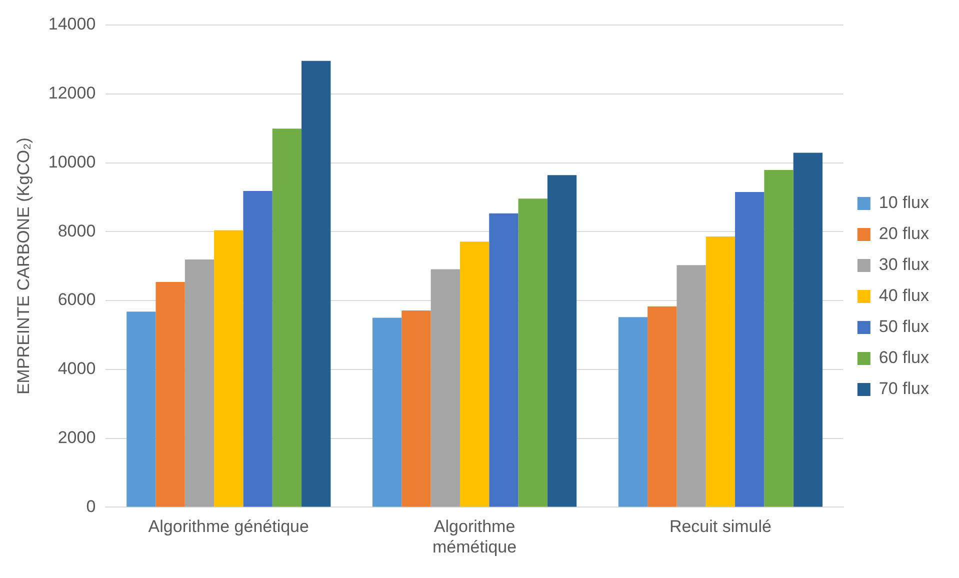  What do you see at coordinates (720, 526) in the screenshot?
I see `x-tick-label: Recuit simulé` at bounding box center [720, 526].